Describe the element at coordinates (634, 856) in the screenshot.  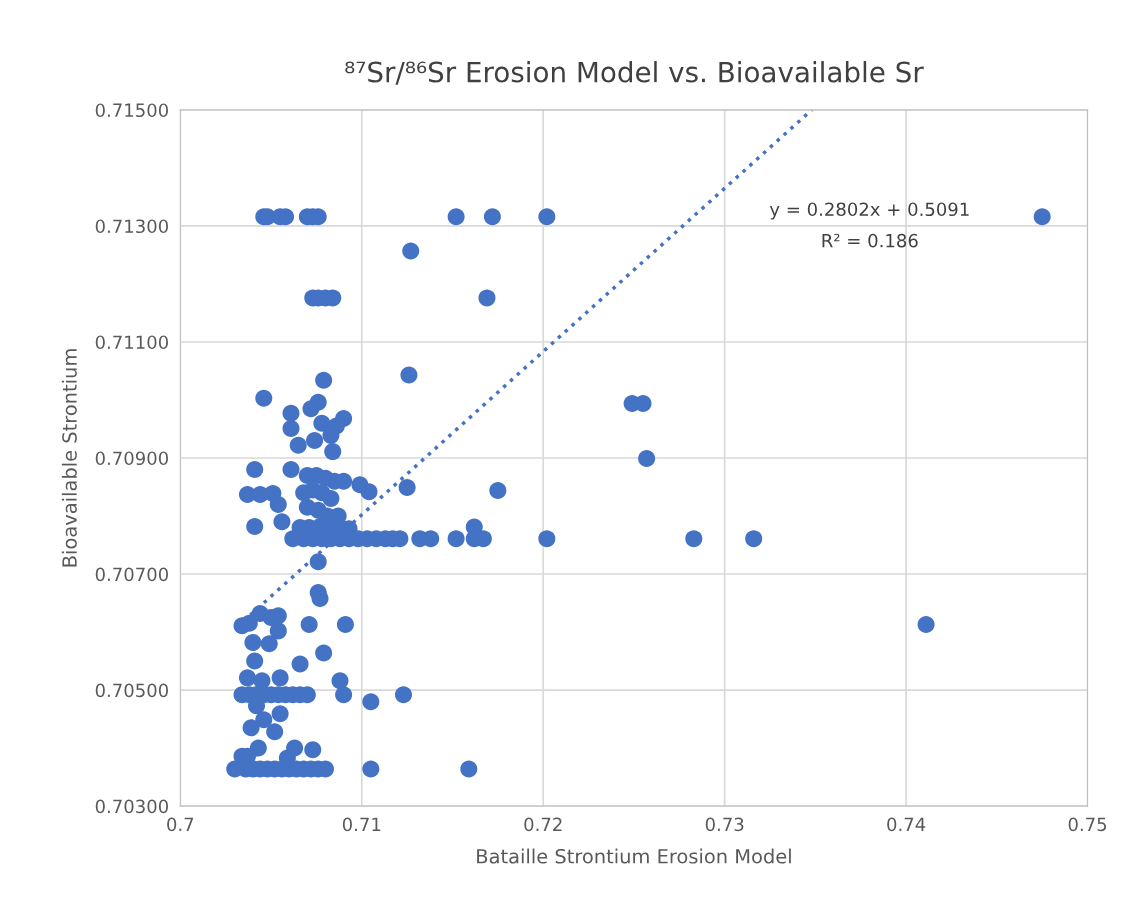
I see `x-axis-title: Bataille Strontium Erosion Model` at that location.